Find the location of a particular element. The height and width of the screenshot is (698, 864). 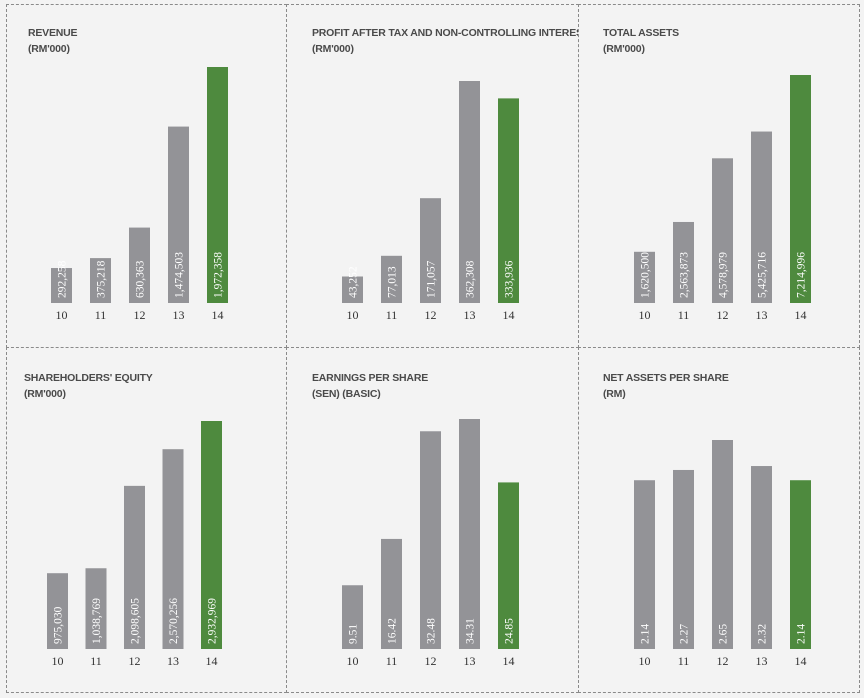

bar-value-label: 975,030 is located at coordinates (59, 625).